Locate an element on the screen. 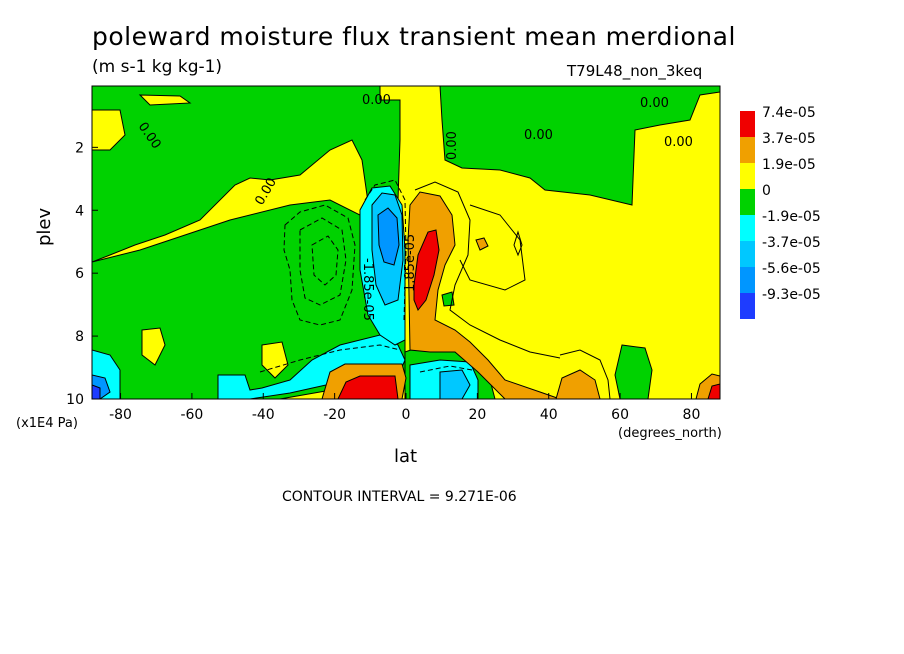  x-tick-label: -60 is located at coordinates (191, 415).